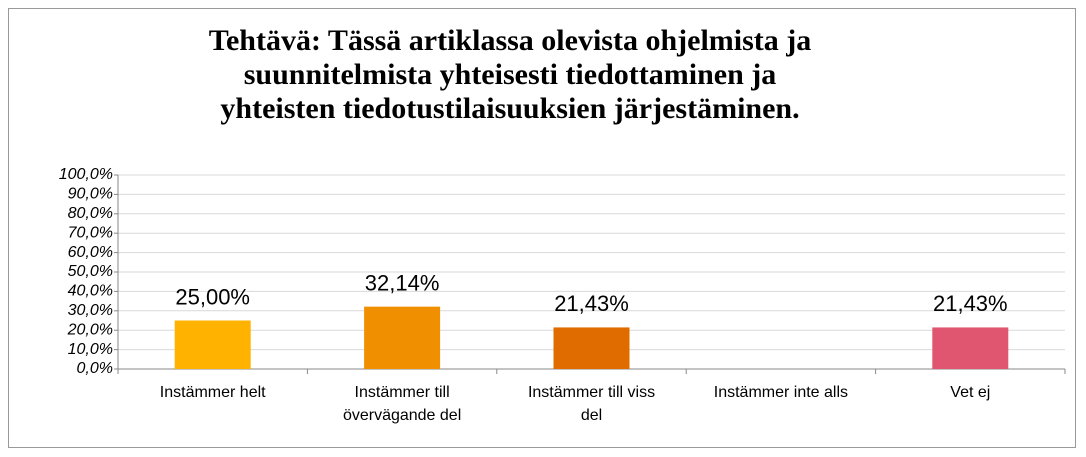  Describe the element at coordinates (90, 252) in the screenshot. I see `y-tick-label: 60,0%` at that location.